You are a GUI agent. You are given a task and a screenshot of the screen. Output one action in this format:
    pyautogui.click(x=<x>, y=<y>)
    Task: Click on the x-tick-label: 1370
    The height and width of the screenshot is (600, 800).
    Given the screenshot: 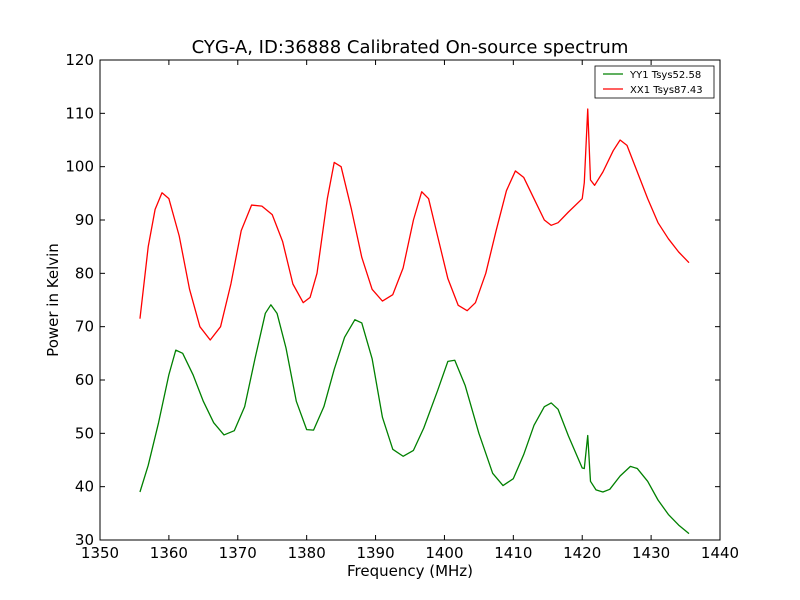 What is the action you would take?
    pyautogui.click(x=238, y=553)
    